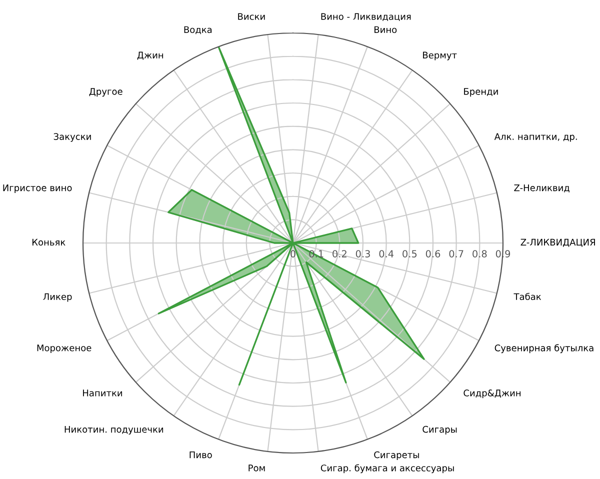  What do you see at coordinates (150, 56) in the screenshot?
I see `spoke-label: Джин` at bounding box center [150, 56].